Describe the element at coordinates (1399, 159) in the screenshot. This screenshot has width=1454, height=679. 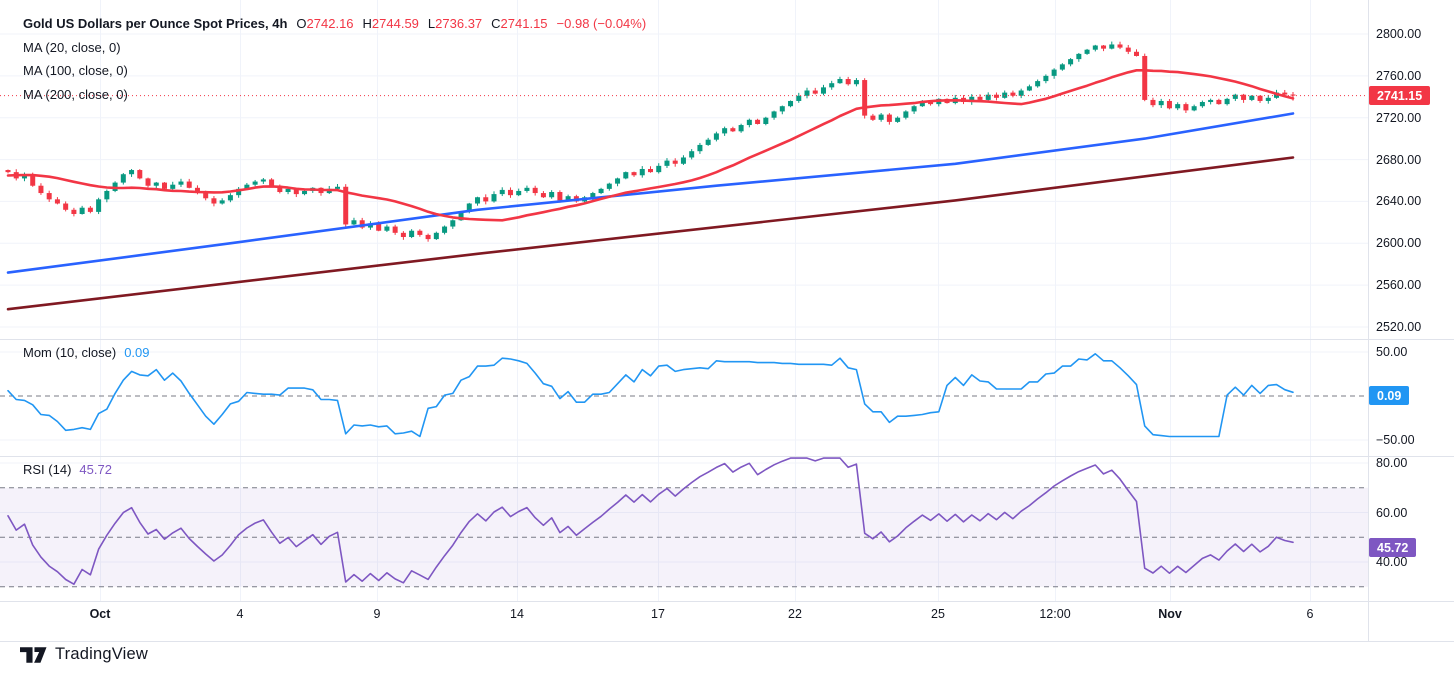
I see `axis-tick-label: 2680.00` at that location.